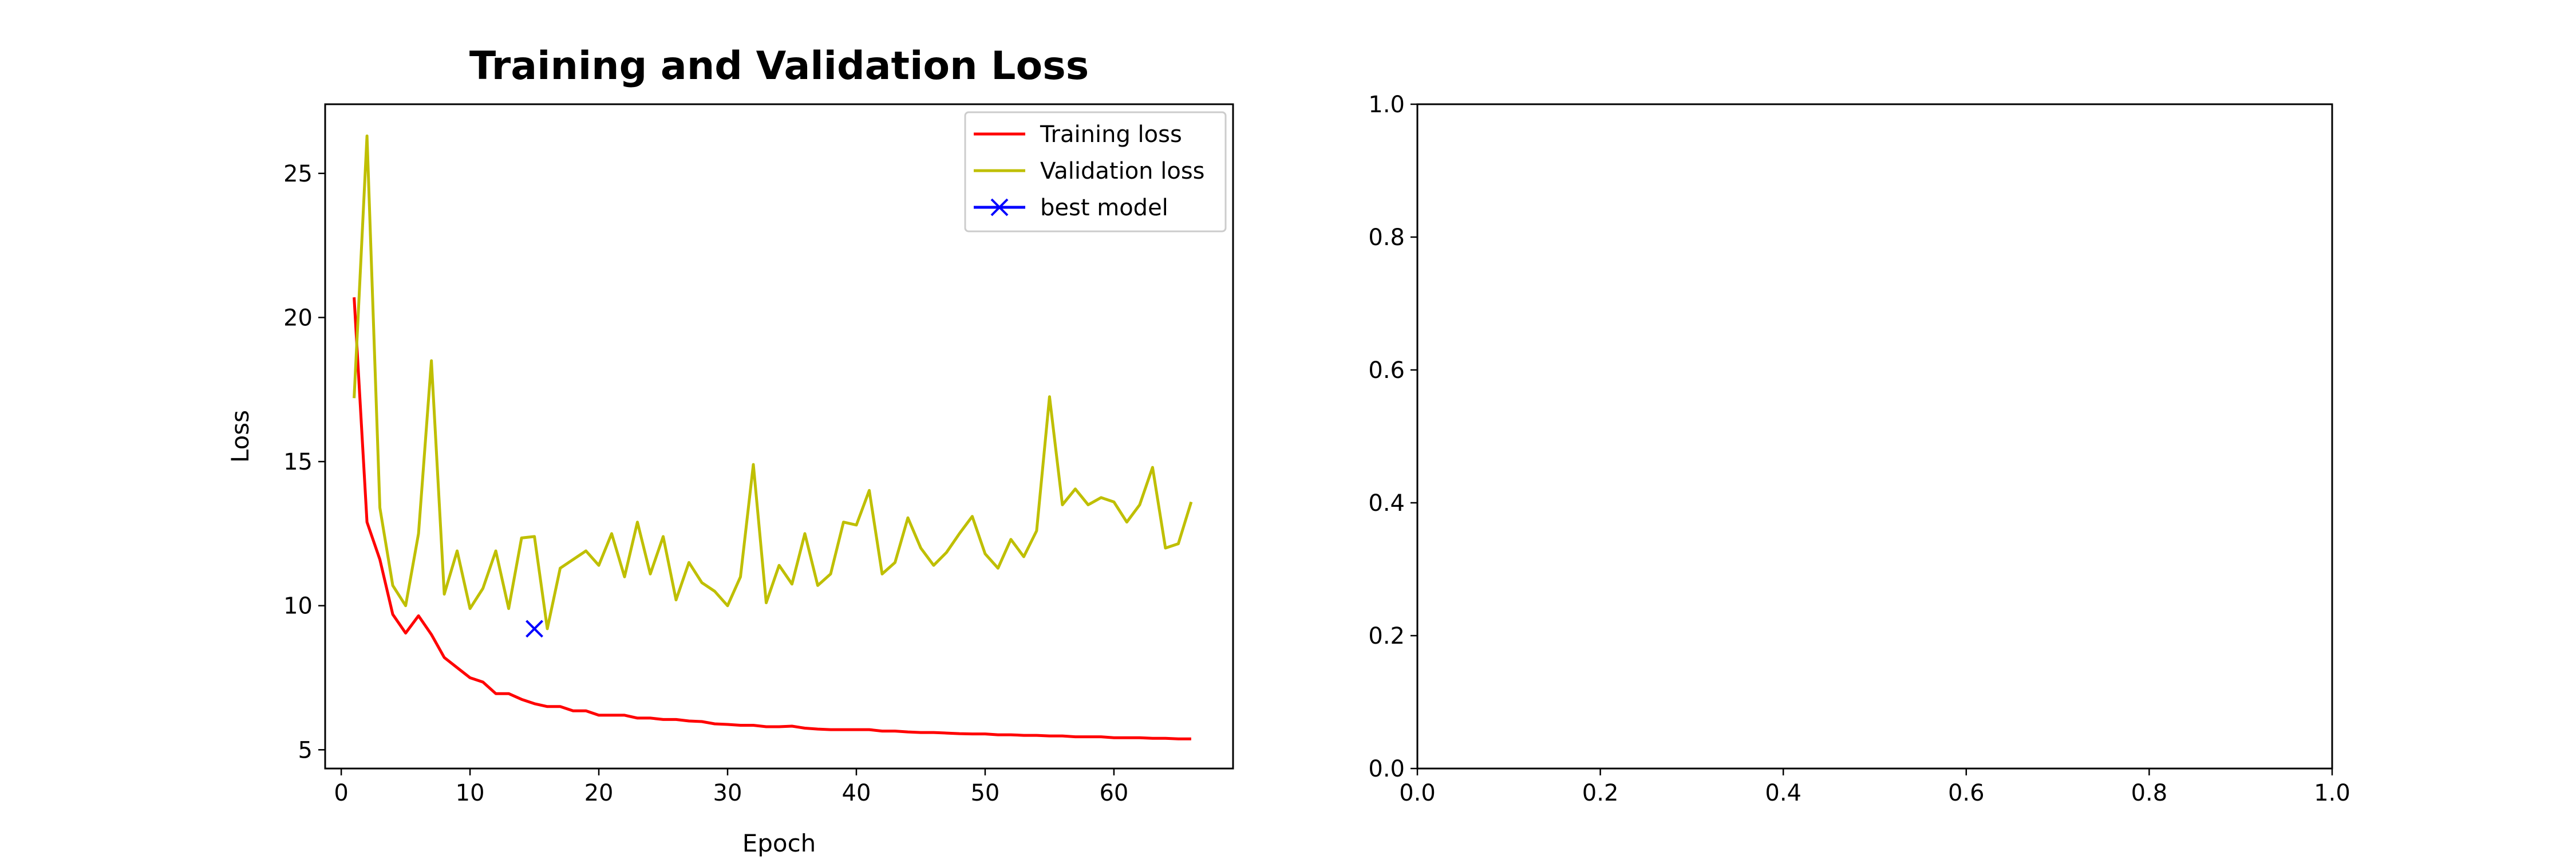 The image size is (2576, 859). What do you see at coordinates (779, 843) in the screenshot?
I see `x-axis-label: Epoch` at bounding box center [779, 843].